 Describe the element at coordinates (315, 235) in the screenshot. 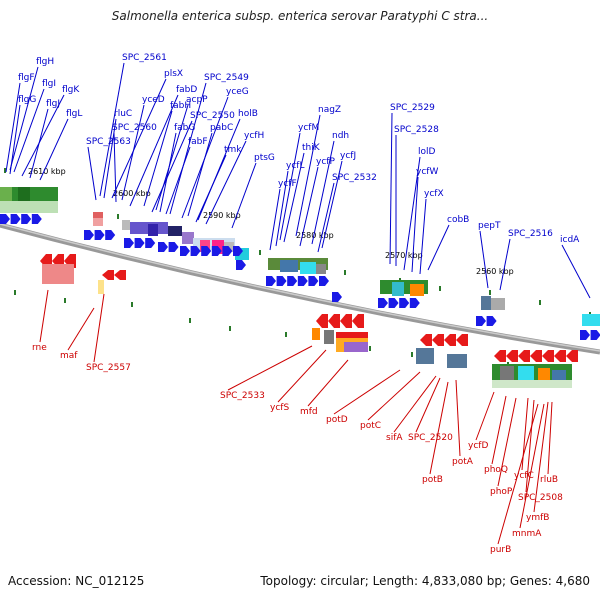

I see `scale-label: 2580 kbp` at that location.